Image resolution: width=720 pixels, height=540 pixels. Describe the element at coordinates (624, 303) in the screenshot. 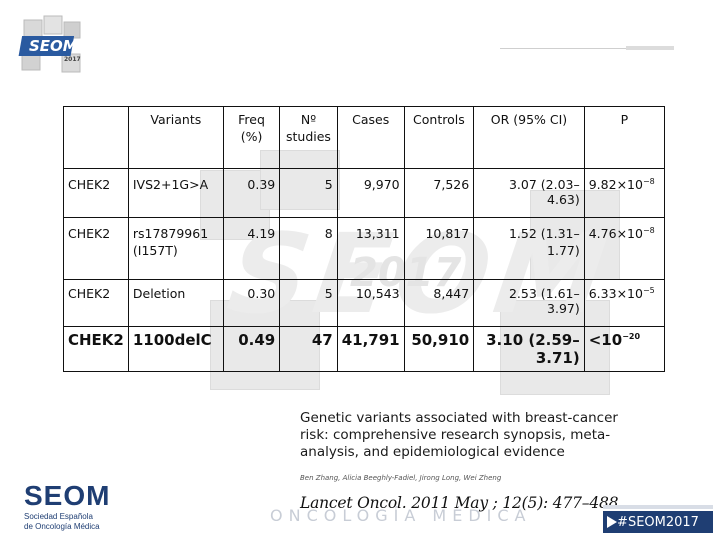

I see `cell-p: 6.33×10−5` at that location.